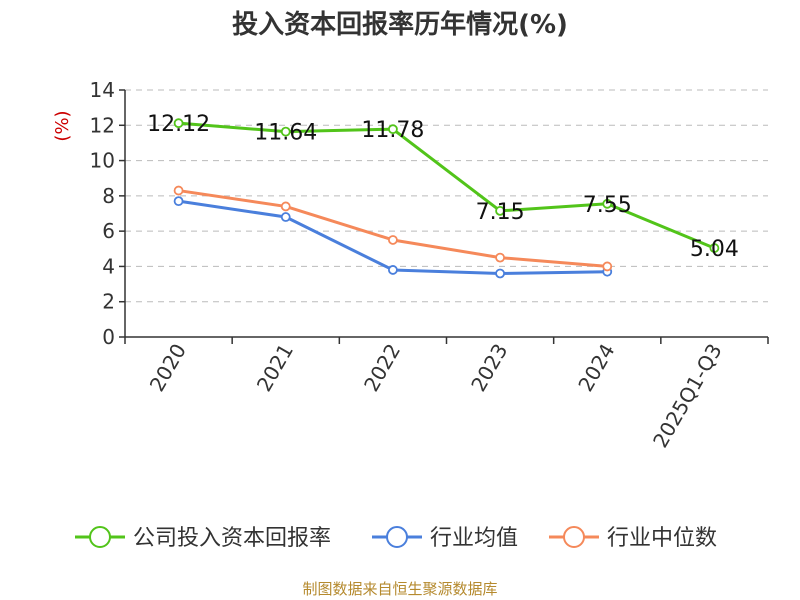  What do you see at coordinates (489, 368) in the screenshot?
I see `x-tick-label: 2023` at bounding box center [489, 368].